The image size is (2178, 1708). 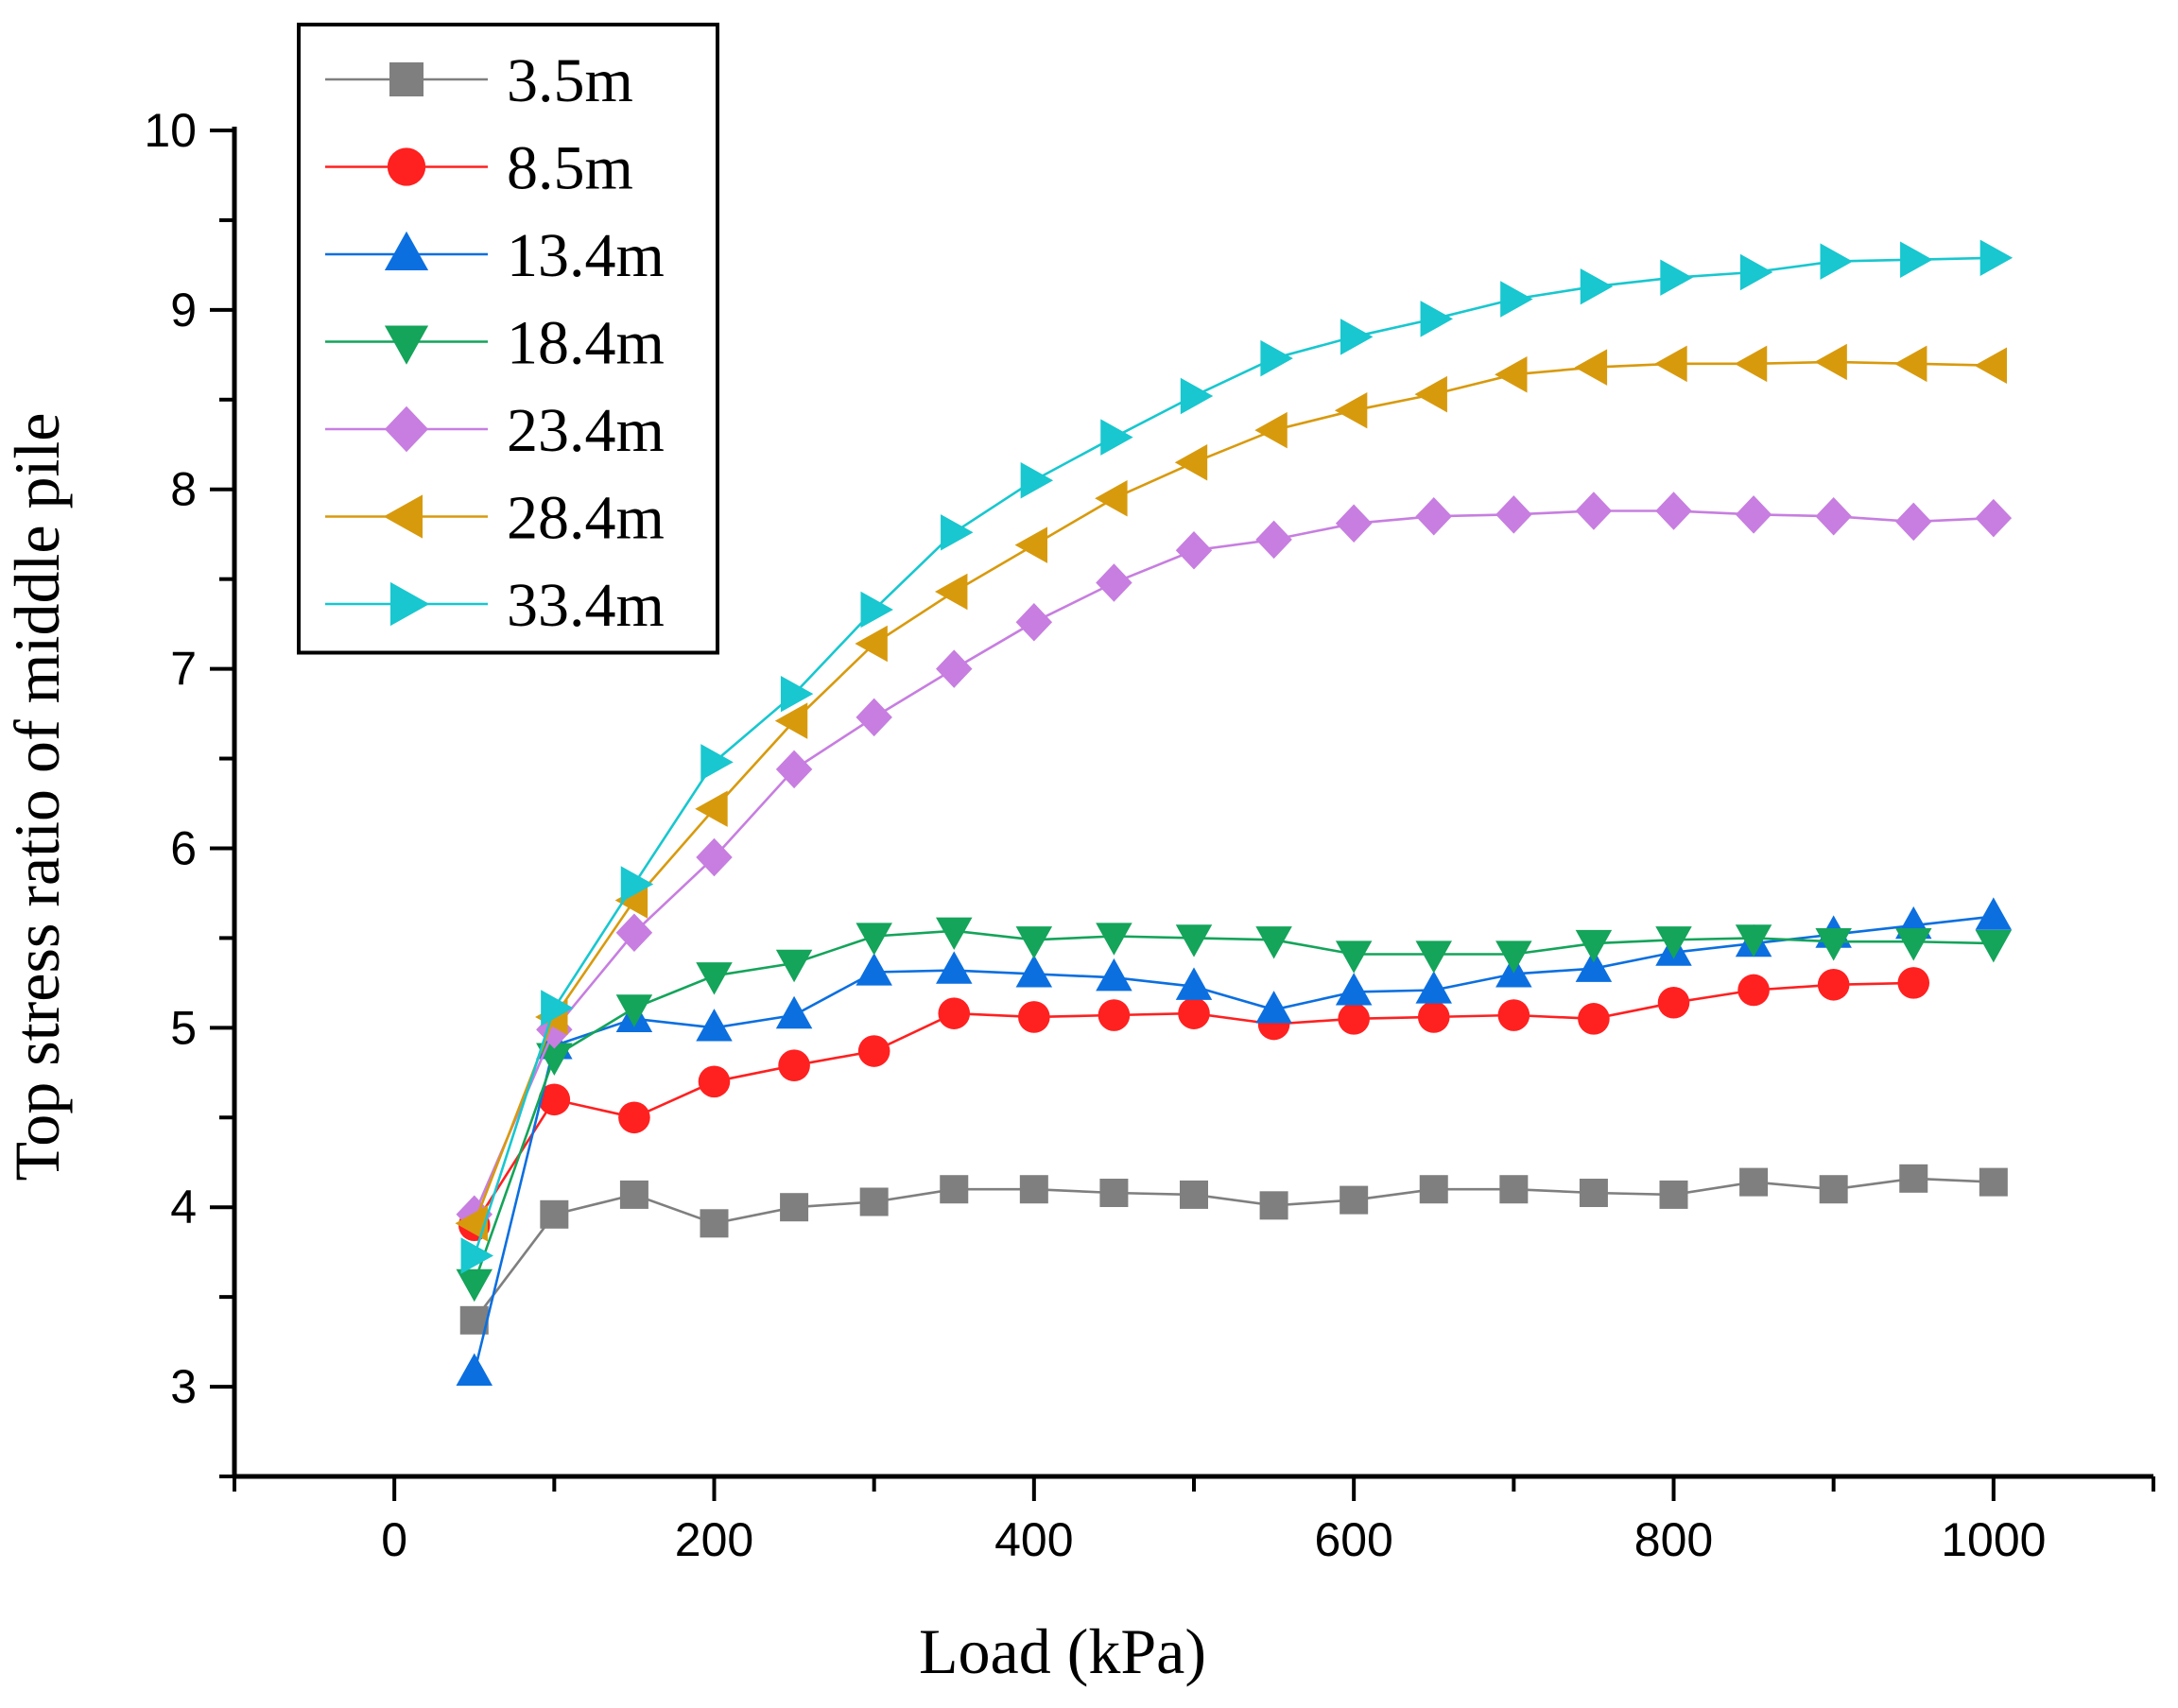 I want to click on y-tick-label: 3, so click(x=183, y=1386).